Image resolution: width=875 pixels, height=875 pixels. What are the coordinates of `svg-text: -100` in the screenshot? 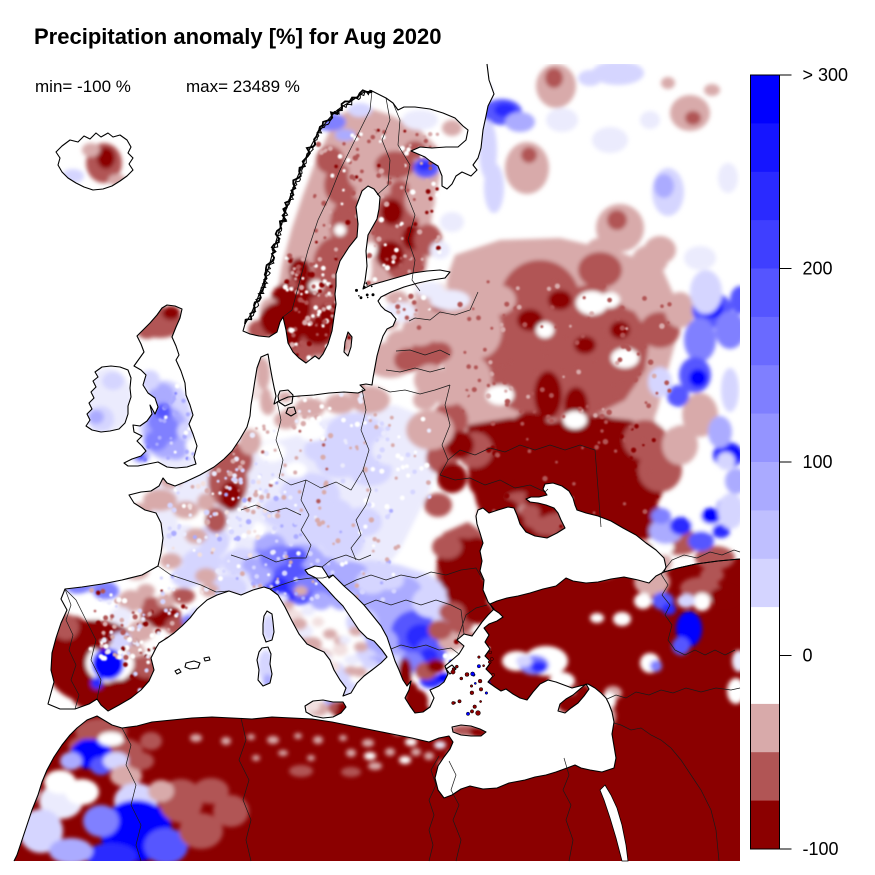 It's located at (821, 849).